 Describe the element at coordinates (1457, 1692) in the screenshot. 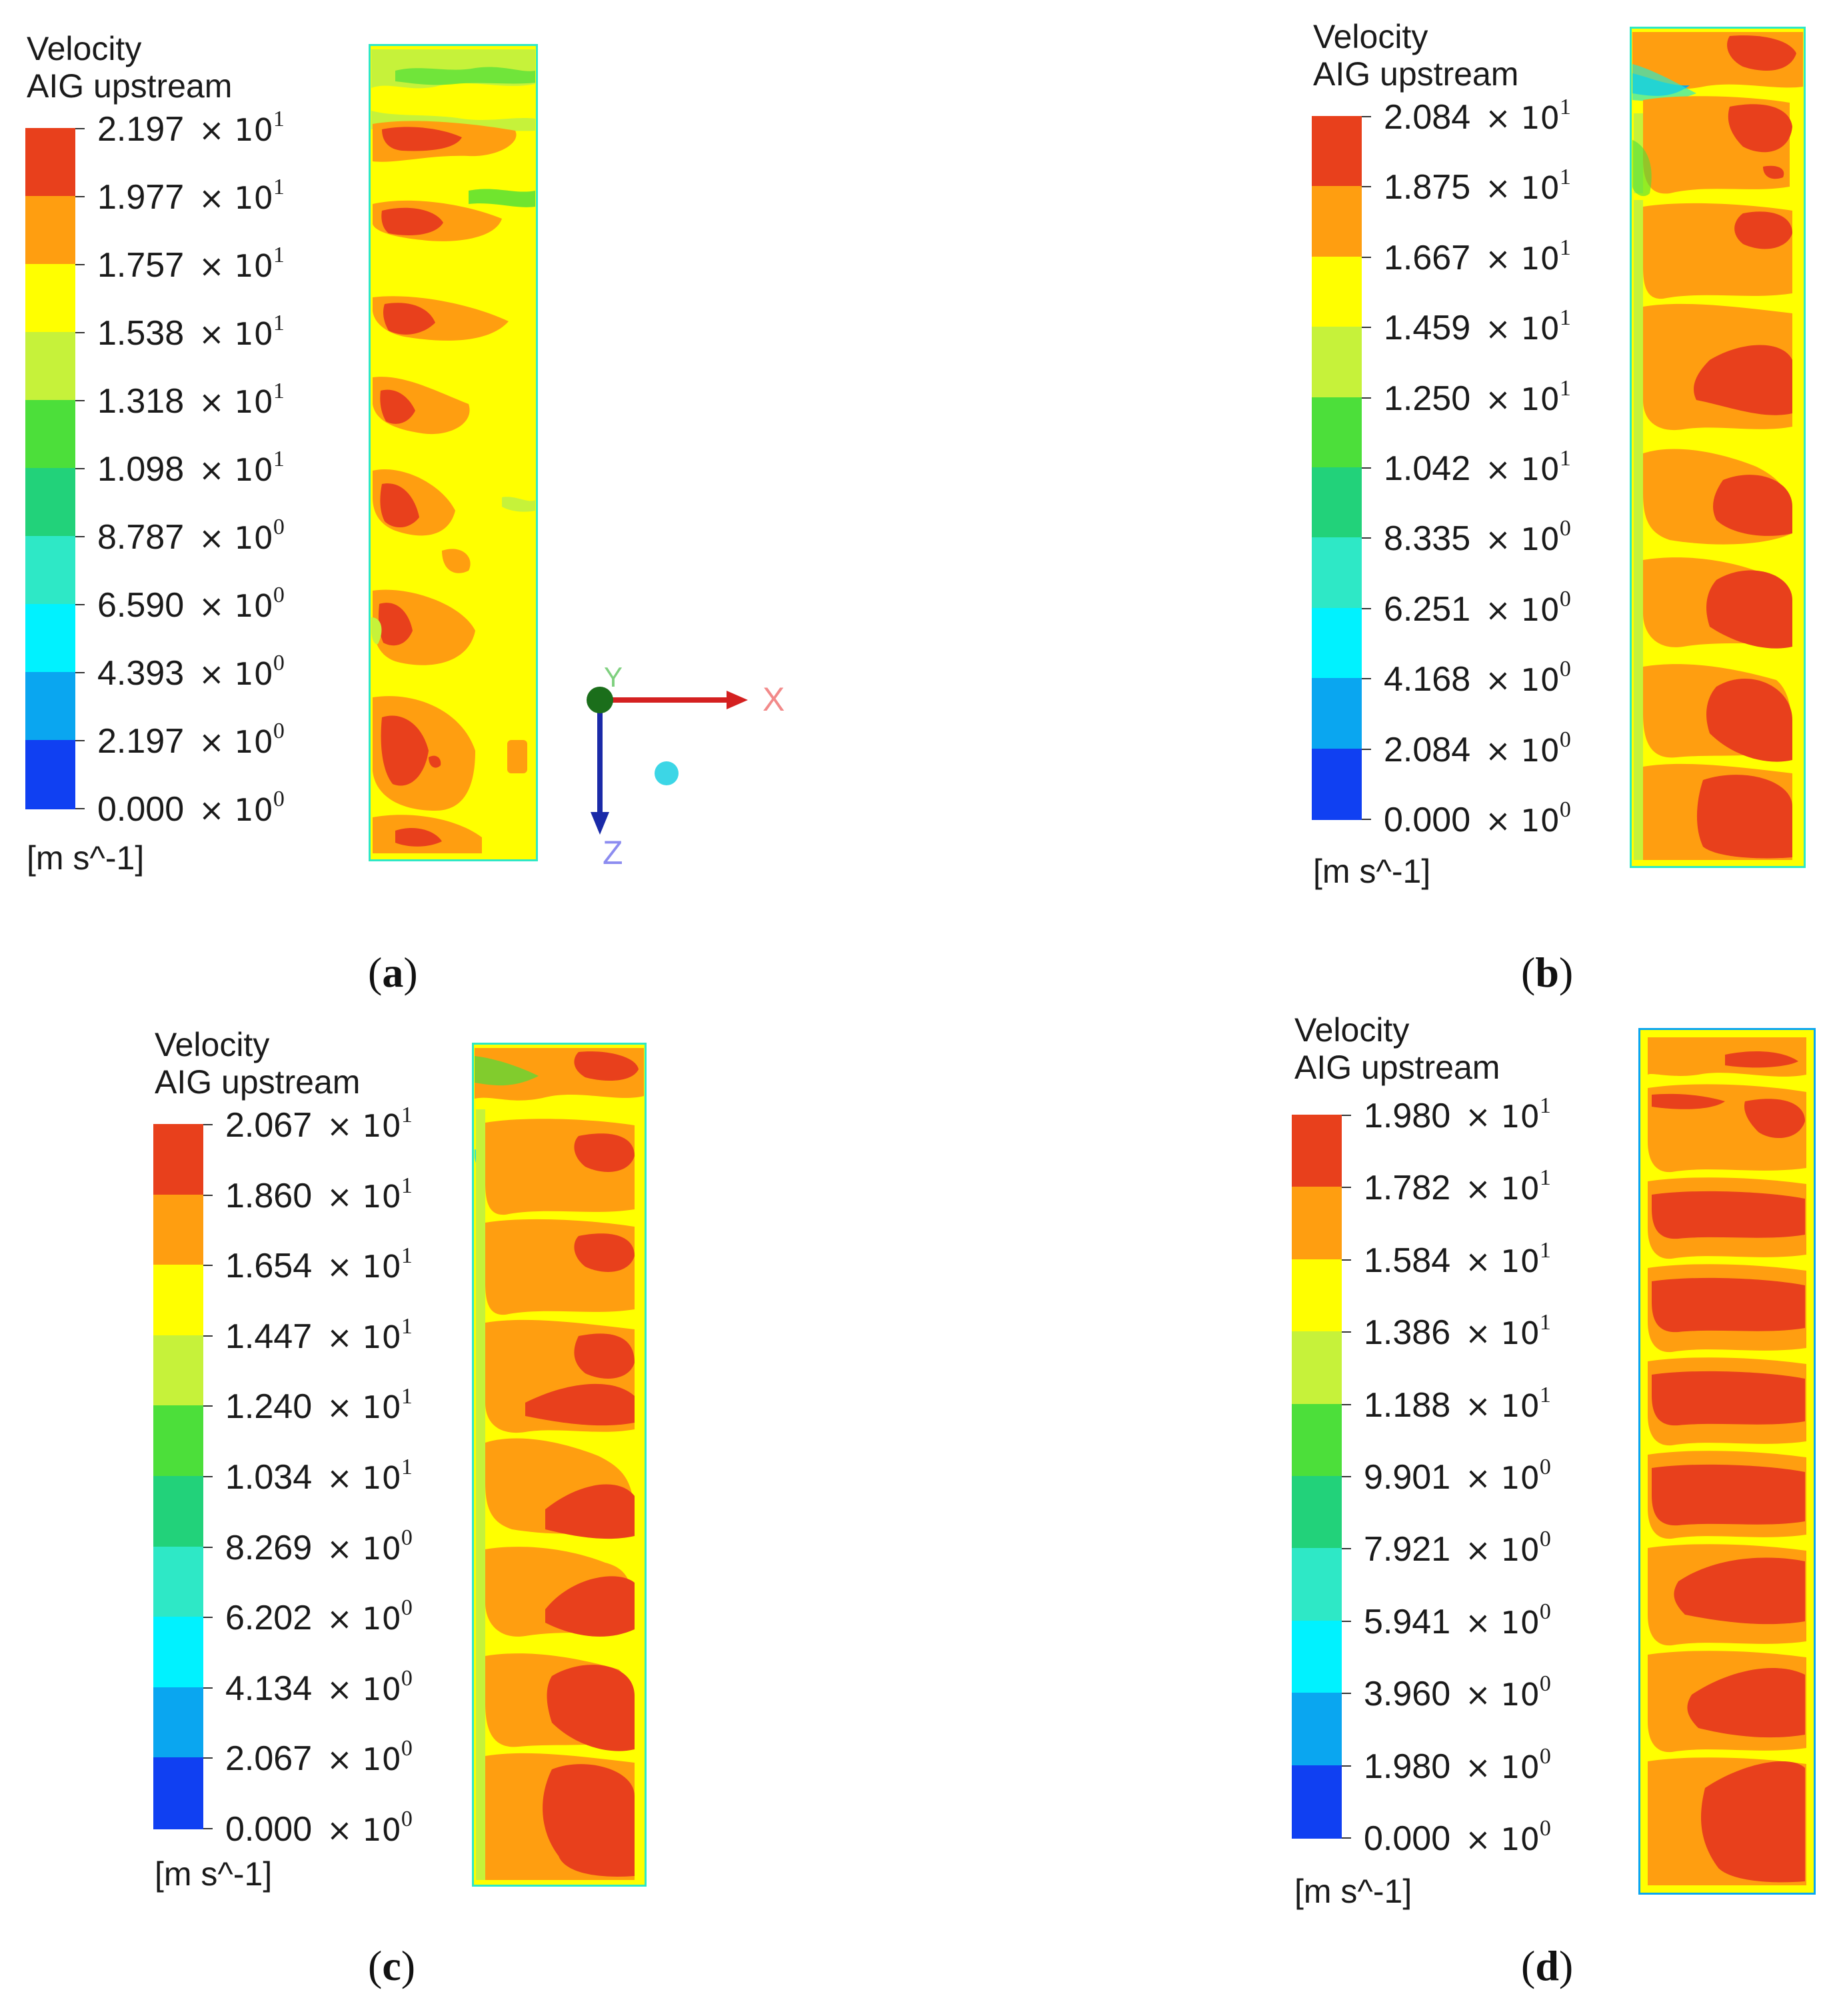

I see `color-bar-tick-label: 3.960 × 100` at that location.